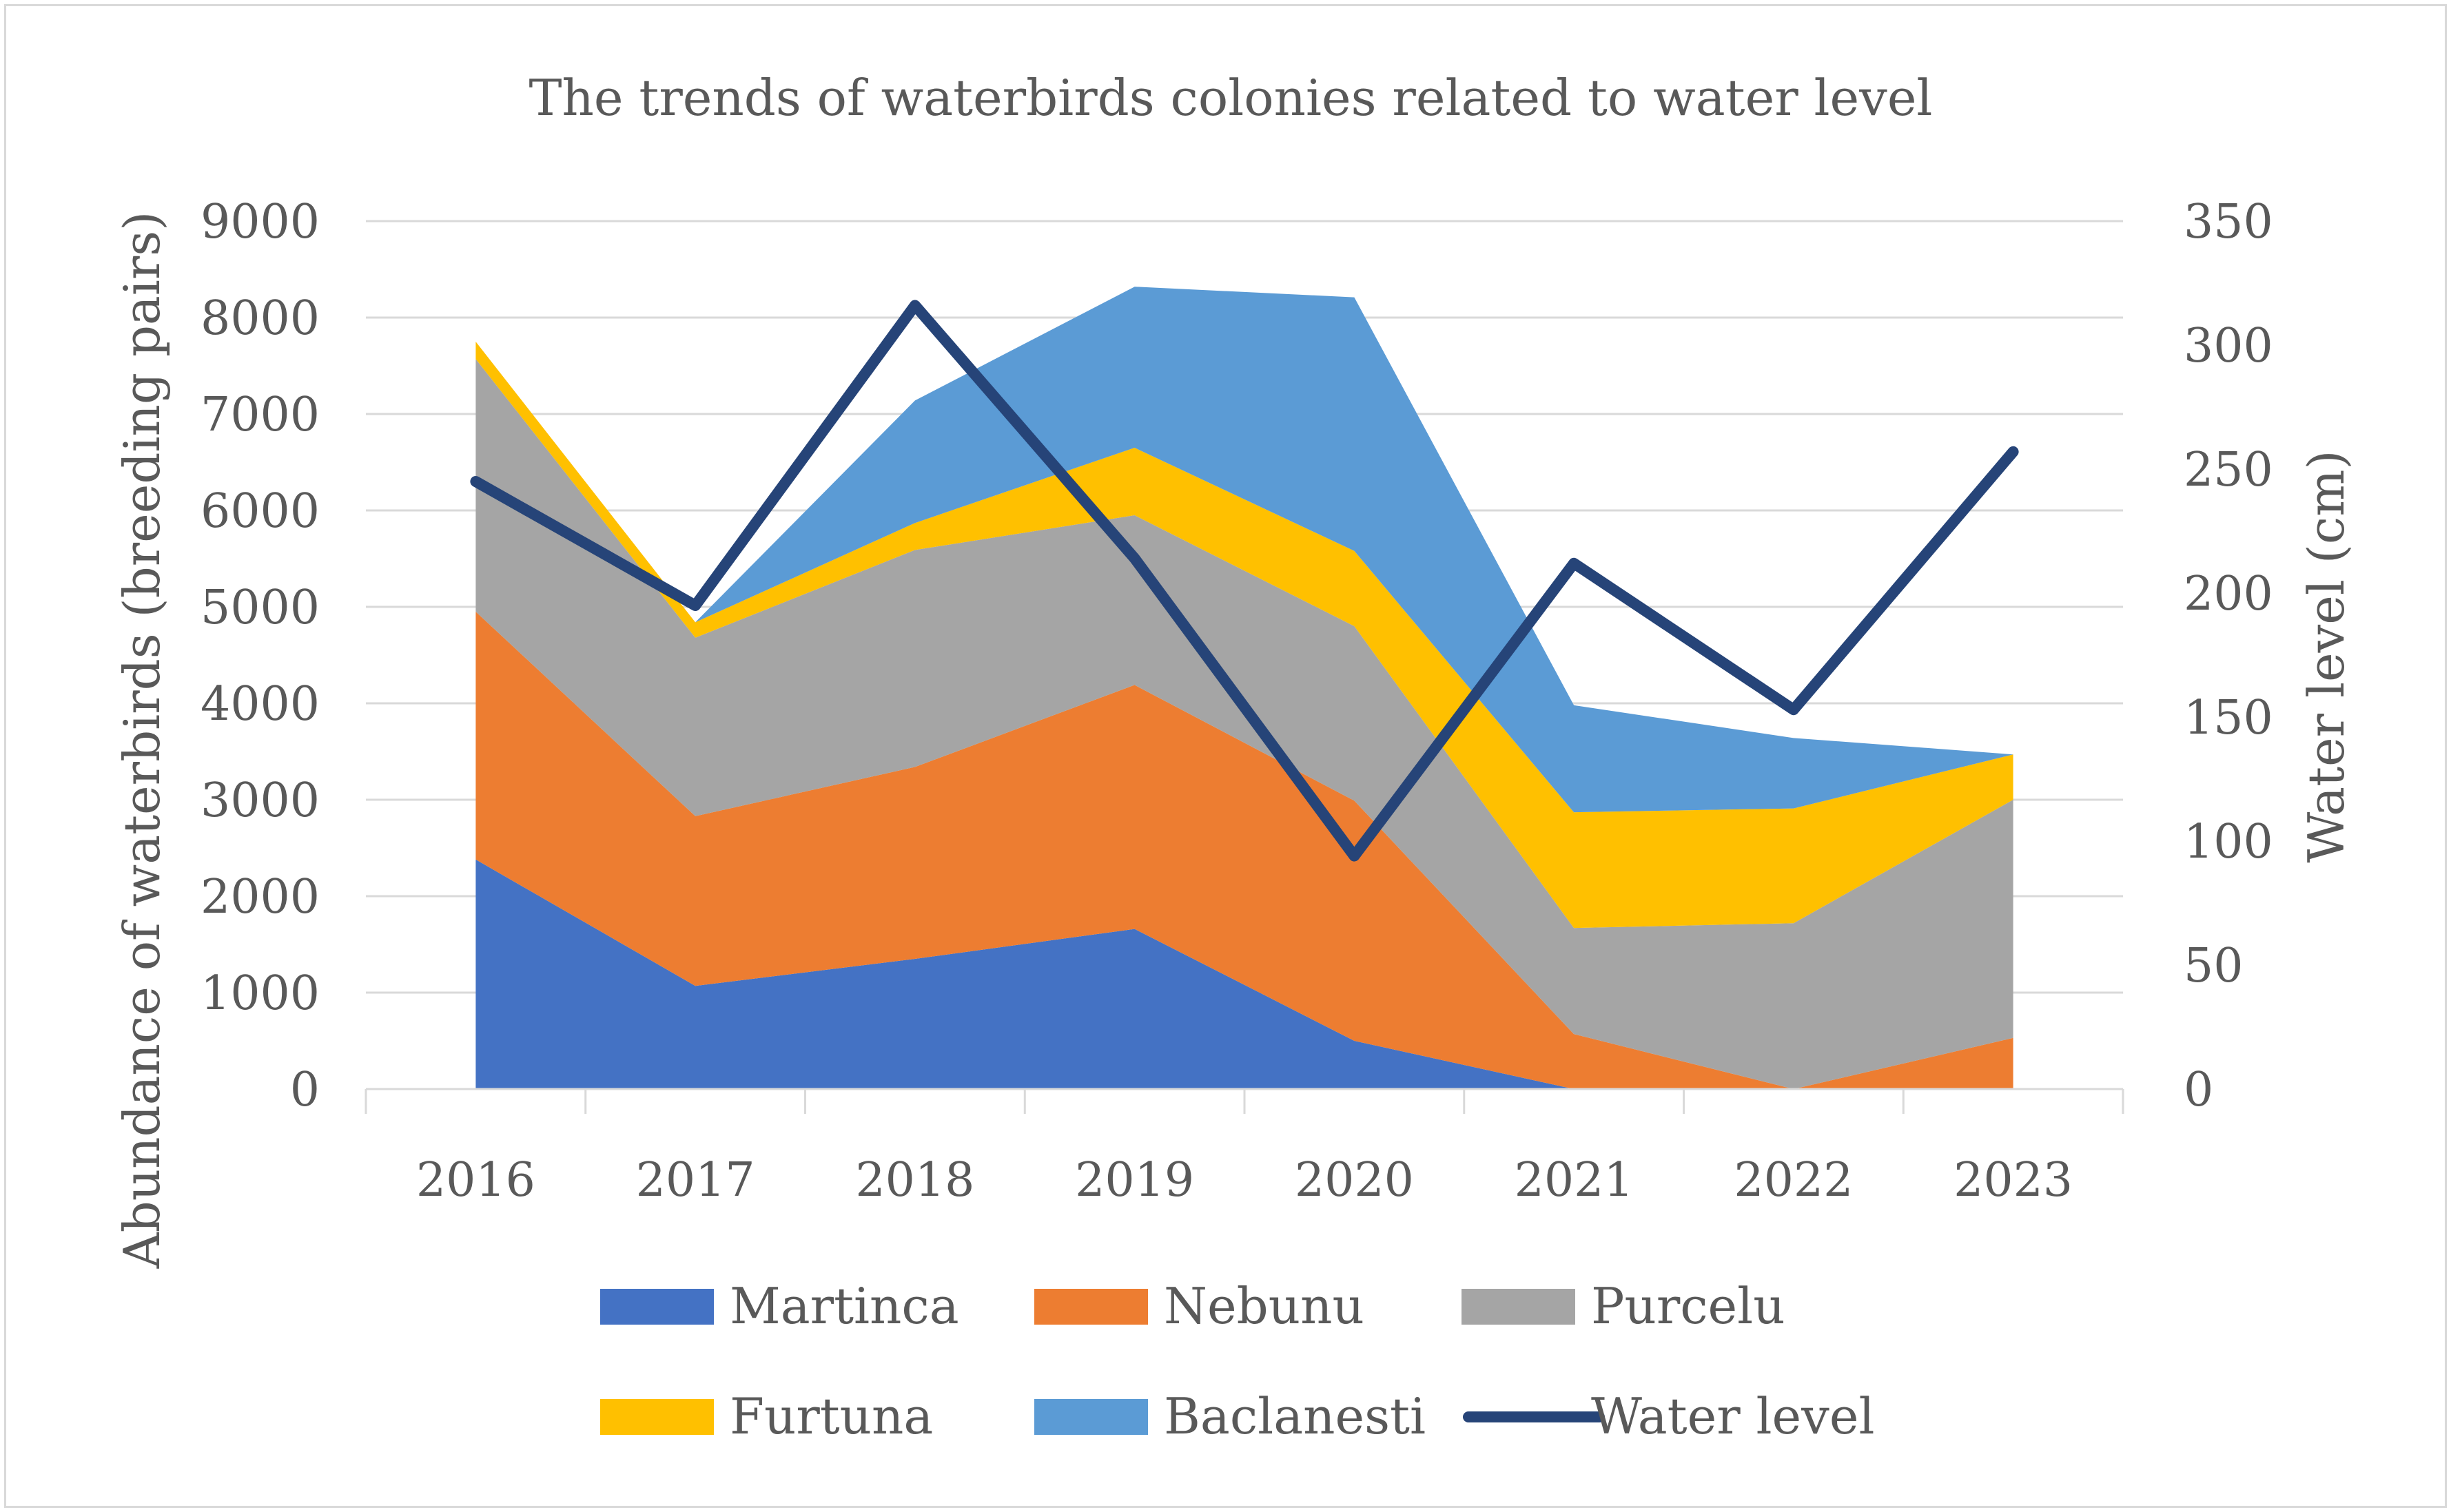 The height and width of the screenshot is (1512, 2451). I want to click on legend-label: Nebunu, so click(1264, 1306).